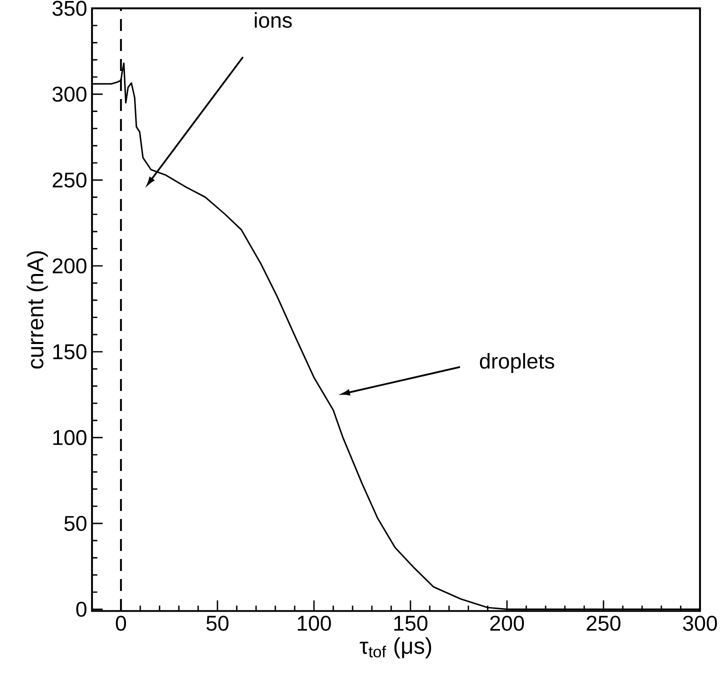 This screenshot has height=687, width=727. Describe the element at coordinates (37, 310) in the screenshot. I see `y-axis-title: current (nA)` at that location.